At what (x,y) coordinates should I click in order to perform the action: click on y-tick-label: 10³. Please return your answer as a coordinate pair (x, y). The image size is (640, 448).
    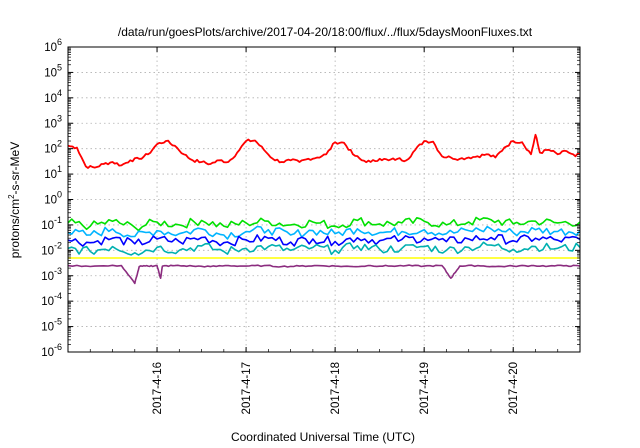
    Looking at the image, I should click on (53, 121).